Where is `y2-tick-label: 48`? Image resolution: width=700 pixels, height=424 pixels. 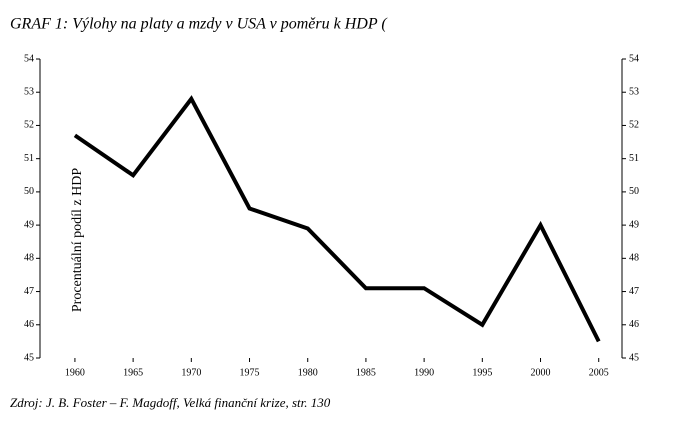 y2-tick-label: 48 is located at coordinates (634, 258).